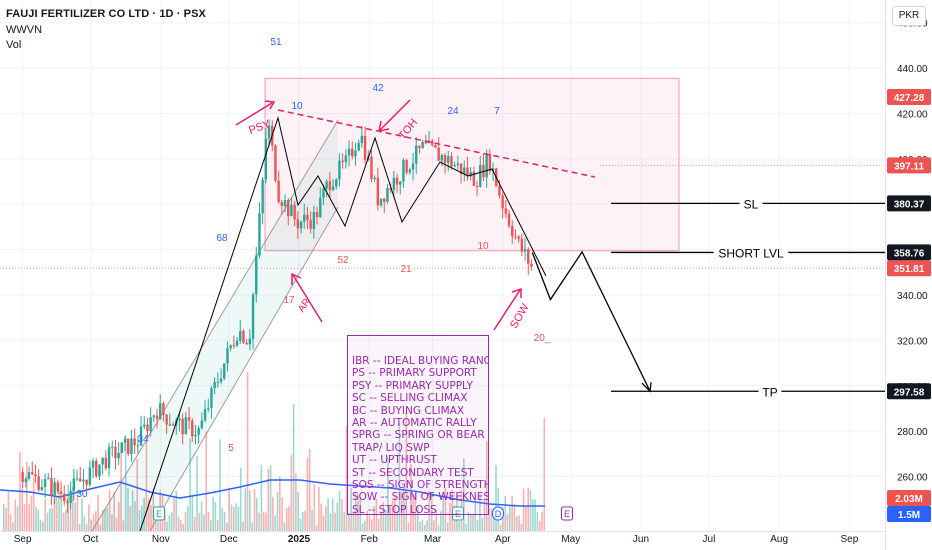 This screenshot has width=932, height=550. What do you see at coordinates (542, 338) in the screenshot?
I see `volume-number-label: 20_` at bounding box center [542, 338].